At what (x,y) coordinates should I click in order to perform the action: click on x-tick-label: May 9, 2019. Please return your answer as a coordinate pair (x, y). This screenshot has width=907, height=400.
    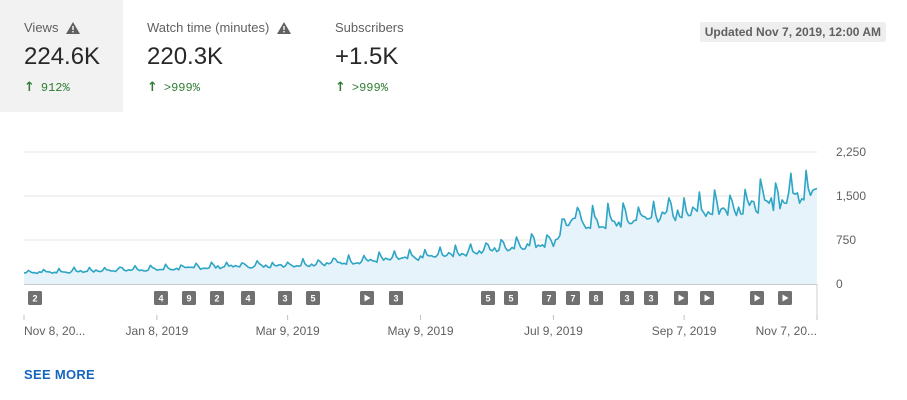
    Looking at the image, I should click on (420, 331).